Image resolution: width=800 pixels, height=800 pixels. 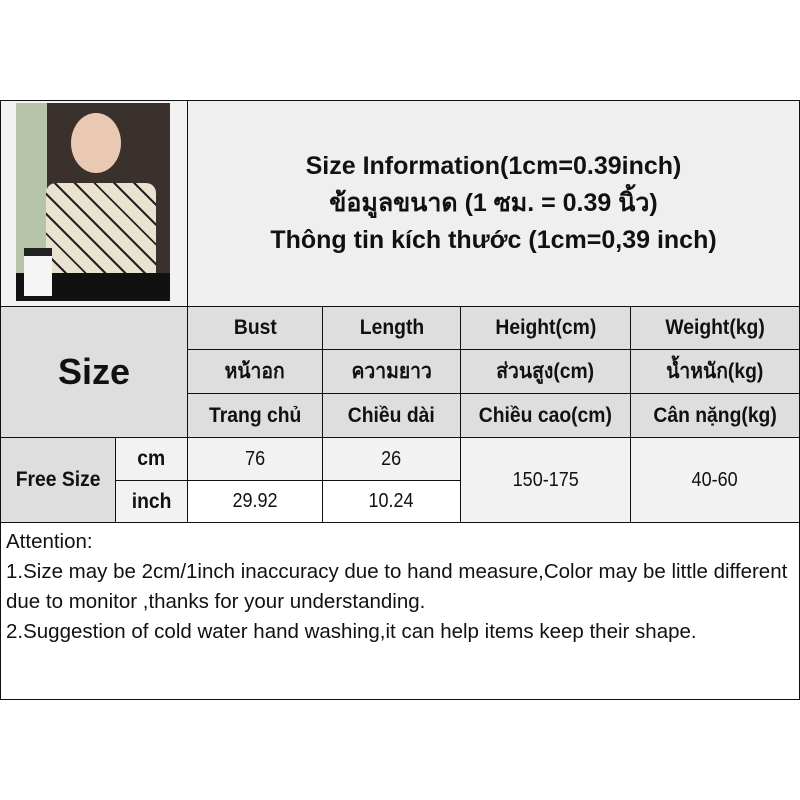 I want to click on header-weight-vi: Cân nặng(kg), so click(x=715, y=415).